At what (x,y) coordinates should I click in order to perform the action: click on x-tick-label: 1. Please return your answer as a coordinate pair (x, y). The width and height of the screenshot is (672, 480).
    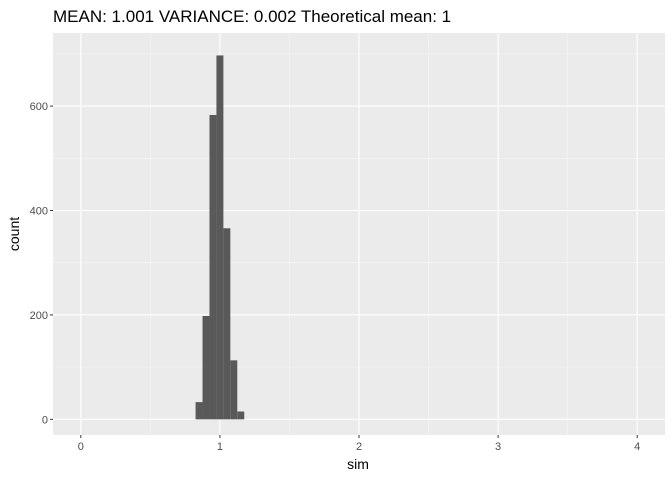
    Looking at the image, I should click on (220, 447).